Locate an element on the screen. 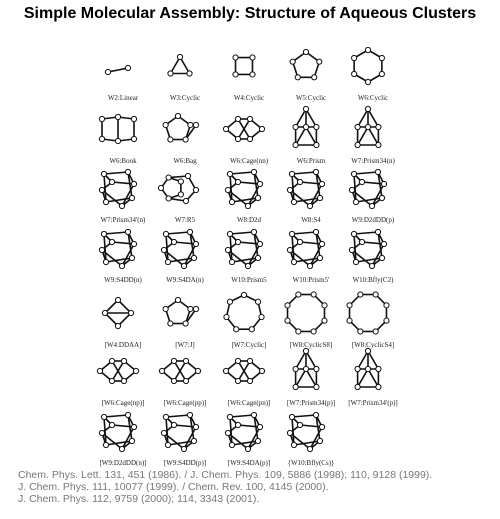 This screenshot has height=519, width=500. cluster-label: W7:R5 is located at coordinates (185, 220).